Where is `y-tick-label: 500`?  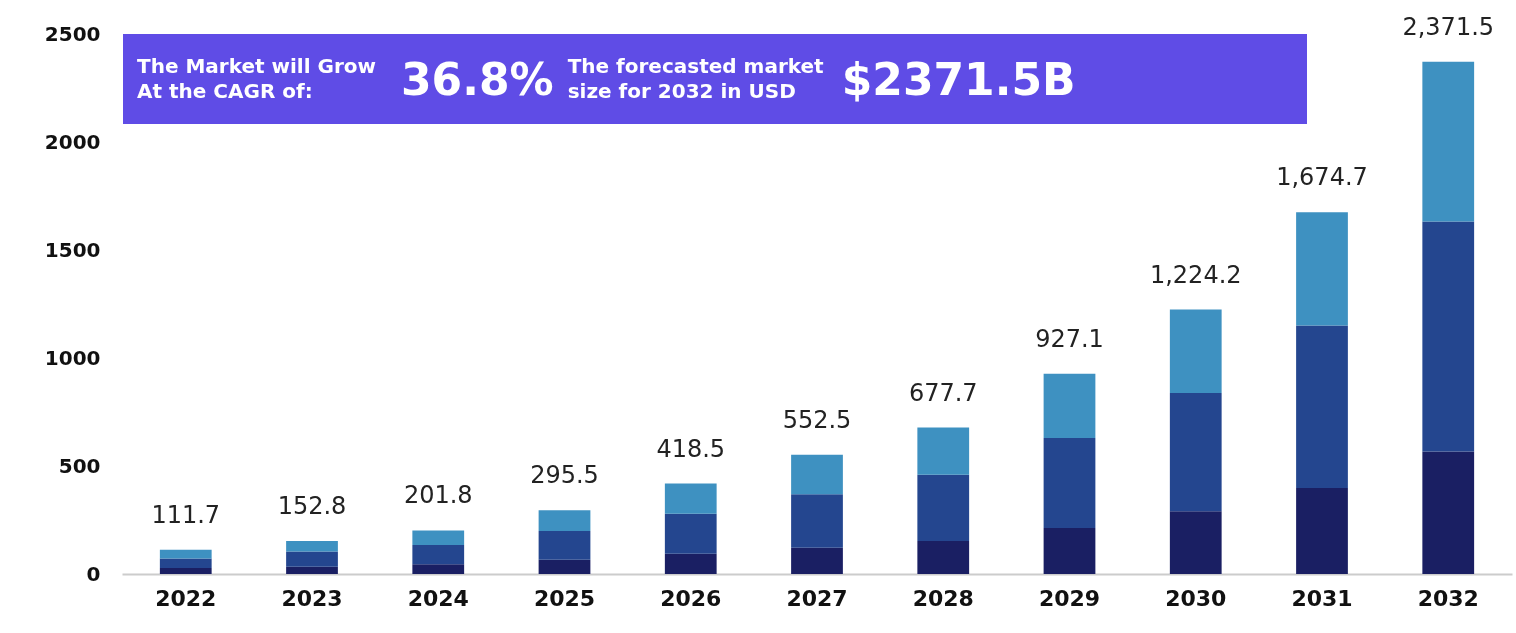
y-tick-label: 500 is located at coordinates (79, 465).